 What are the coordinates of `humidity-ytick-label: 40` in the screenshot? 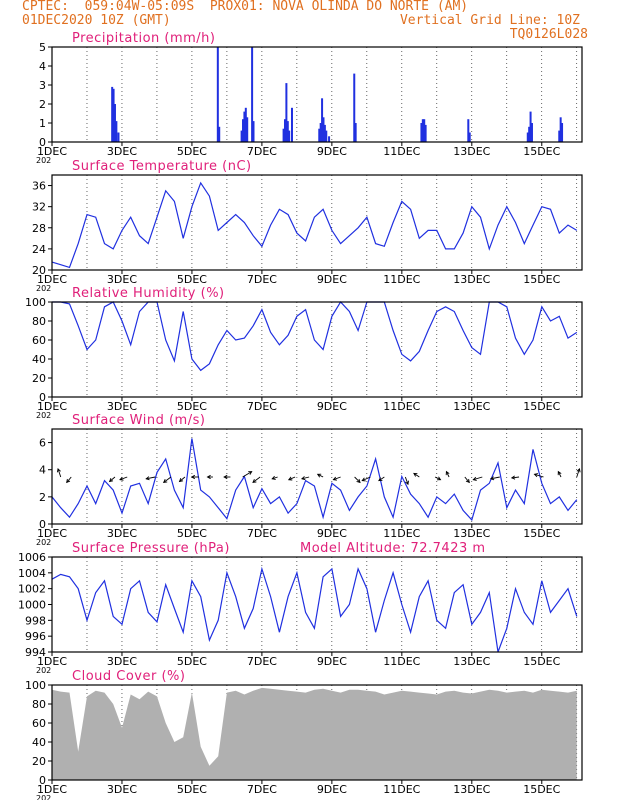 It's located at (39, 359).